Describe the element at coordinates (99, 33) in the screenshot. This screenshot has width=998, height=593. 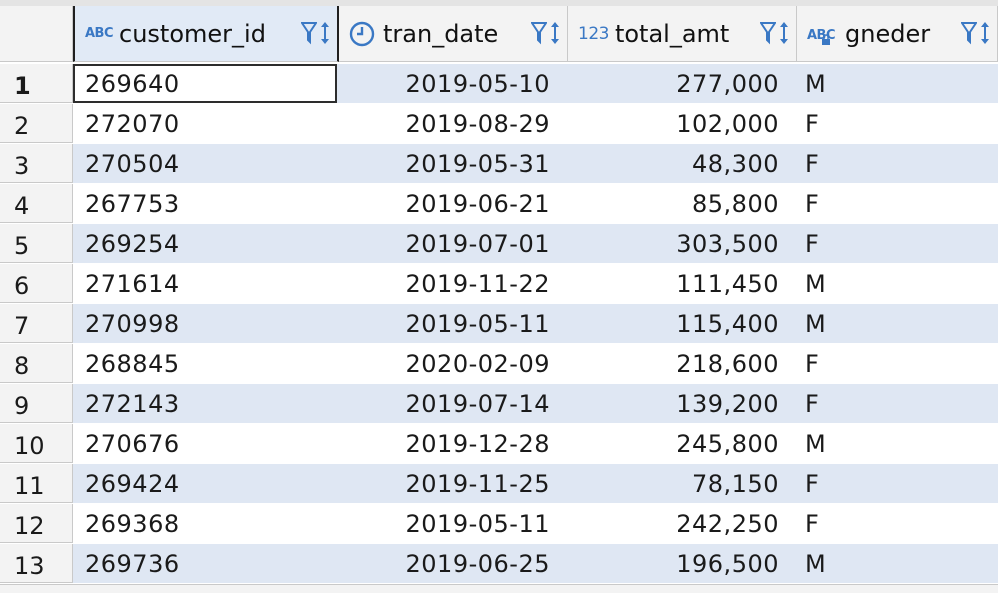
I see `text-type-icon: ABC` at that location.